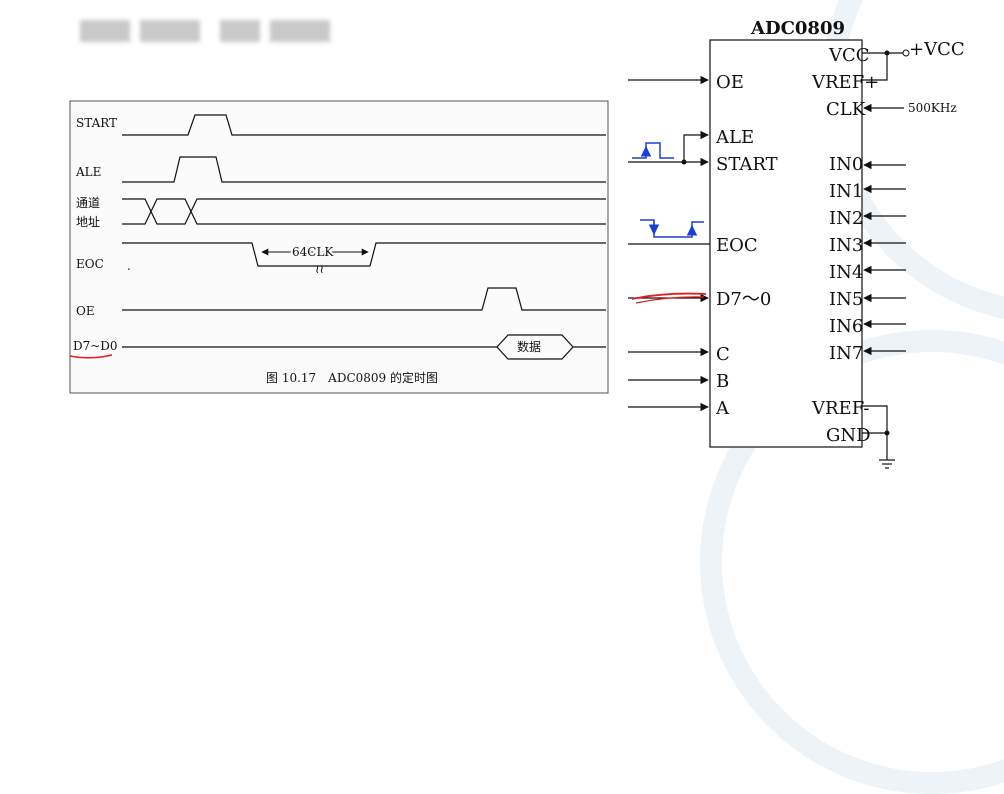  I want to click on pin-ale: ALE, so click(734, 137).